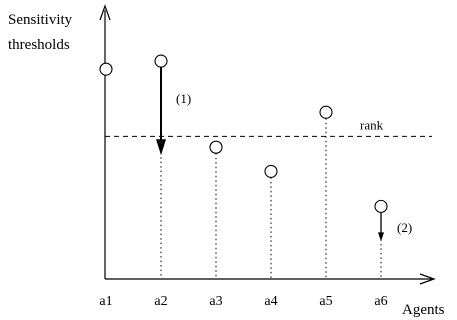  What do you see at coordinates (105, 12) in the screenshot?
I see `y-axis-arrowhead` at bounding box center [105, 12].